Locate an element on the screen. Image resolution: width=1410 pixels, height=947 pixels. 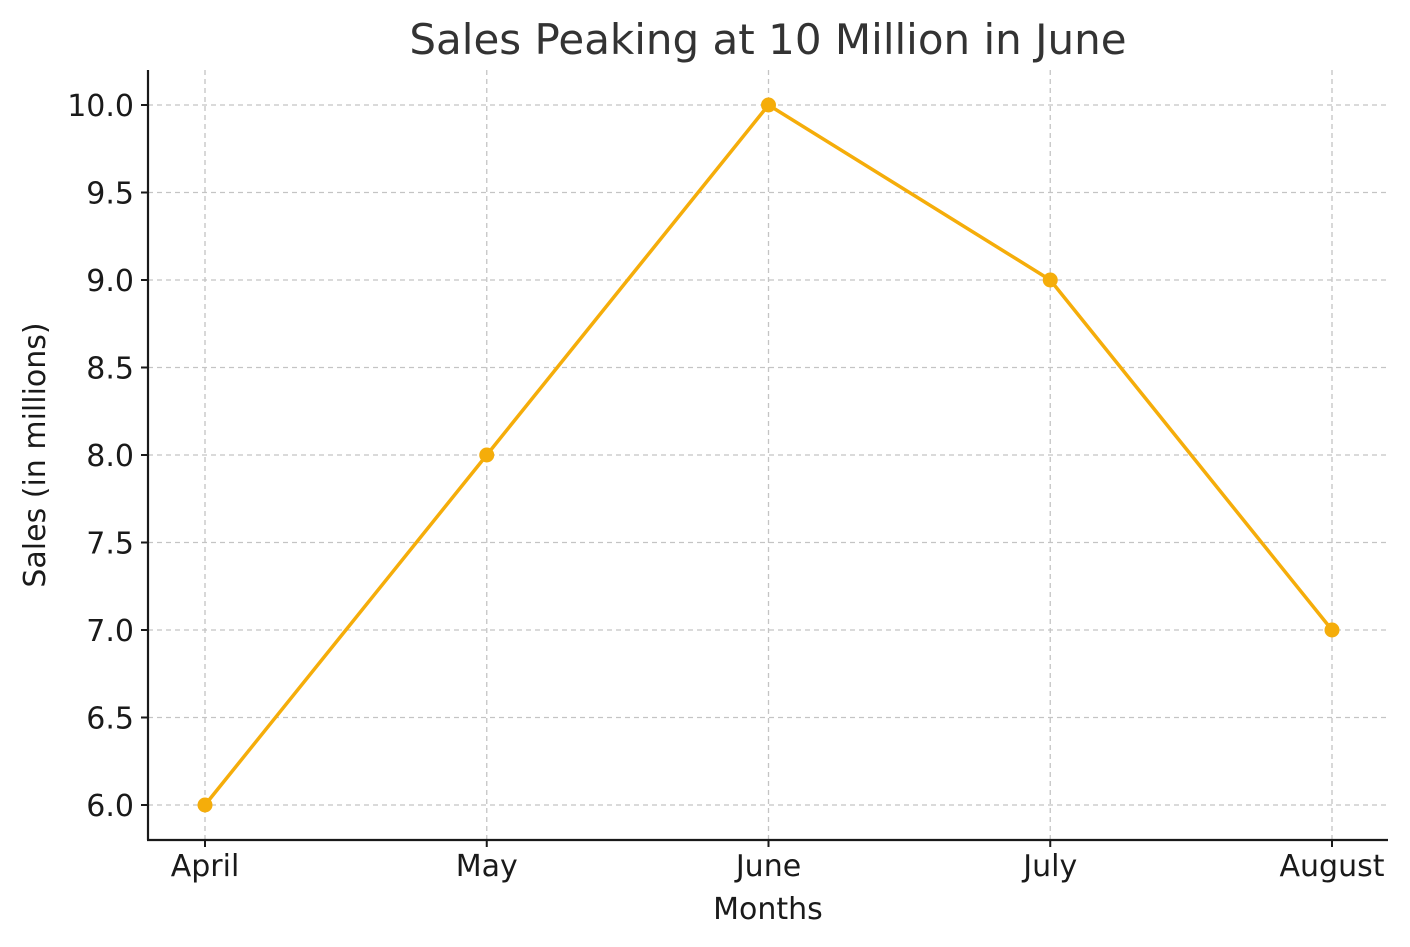
chart-title: Sales Peaking at 10 Million in June is located at coordinates (767, 39).